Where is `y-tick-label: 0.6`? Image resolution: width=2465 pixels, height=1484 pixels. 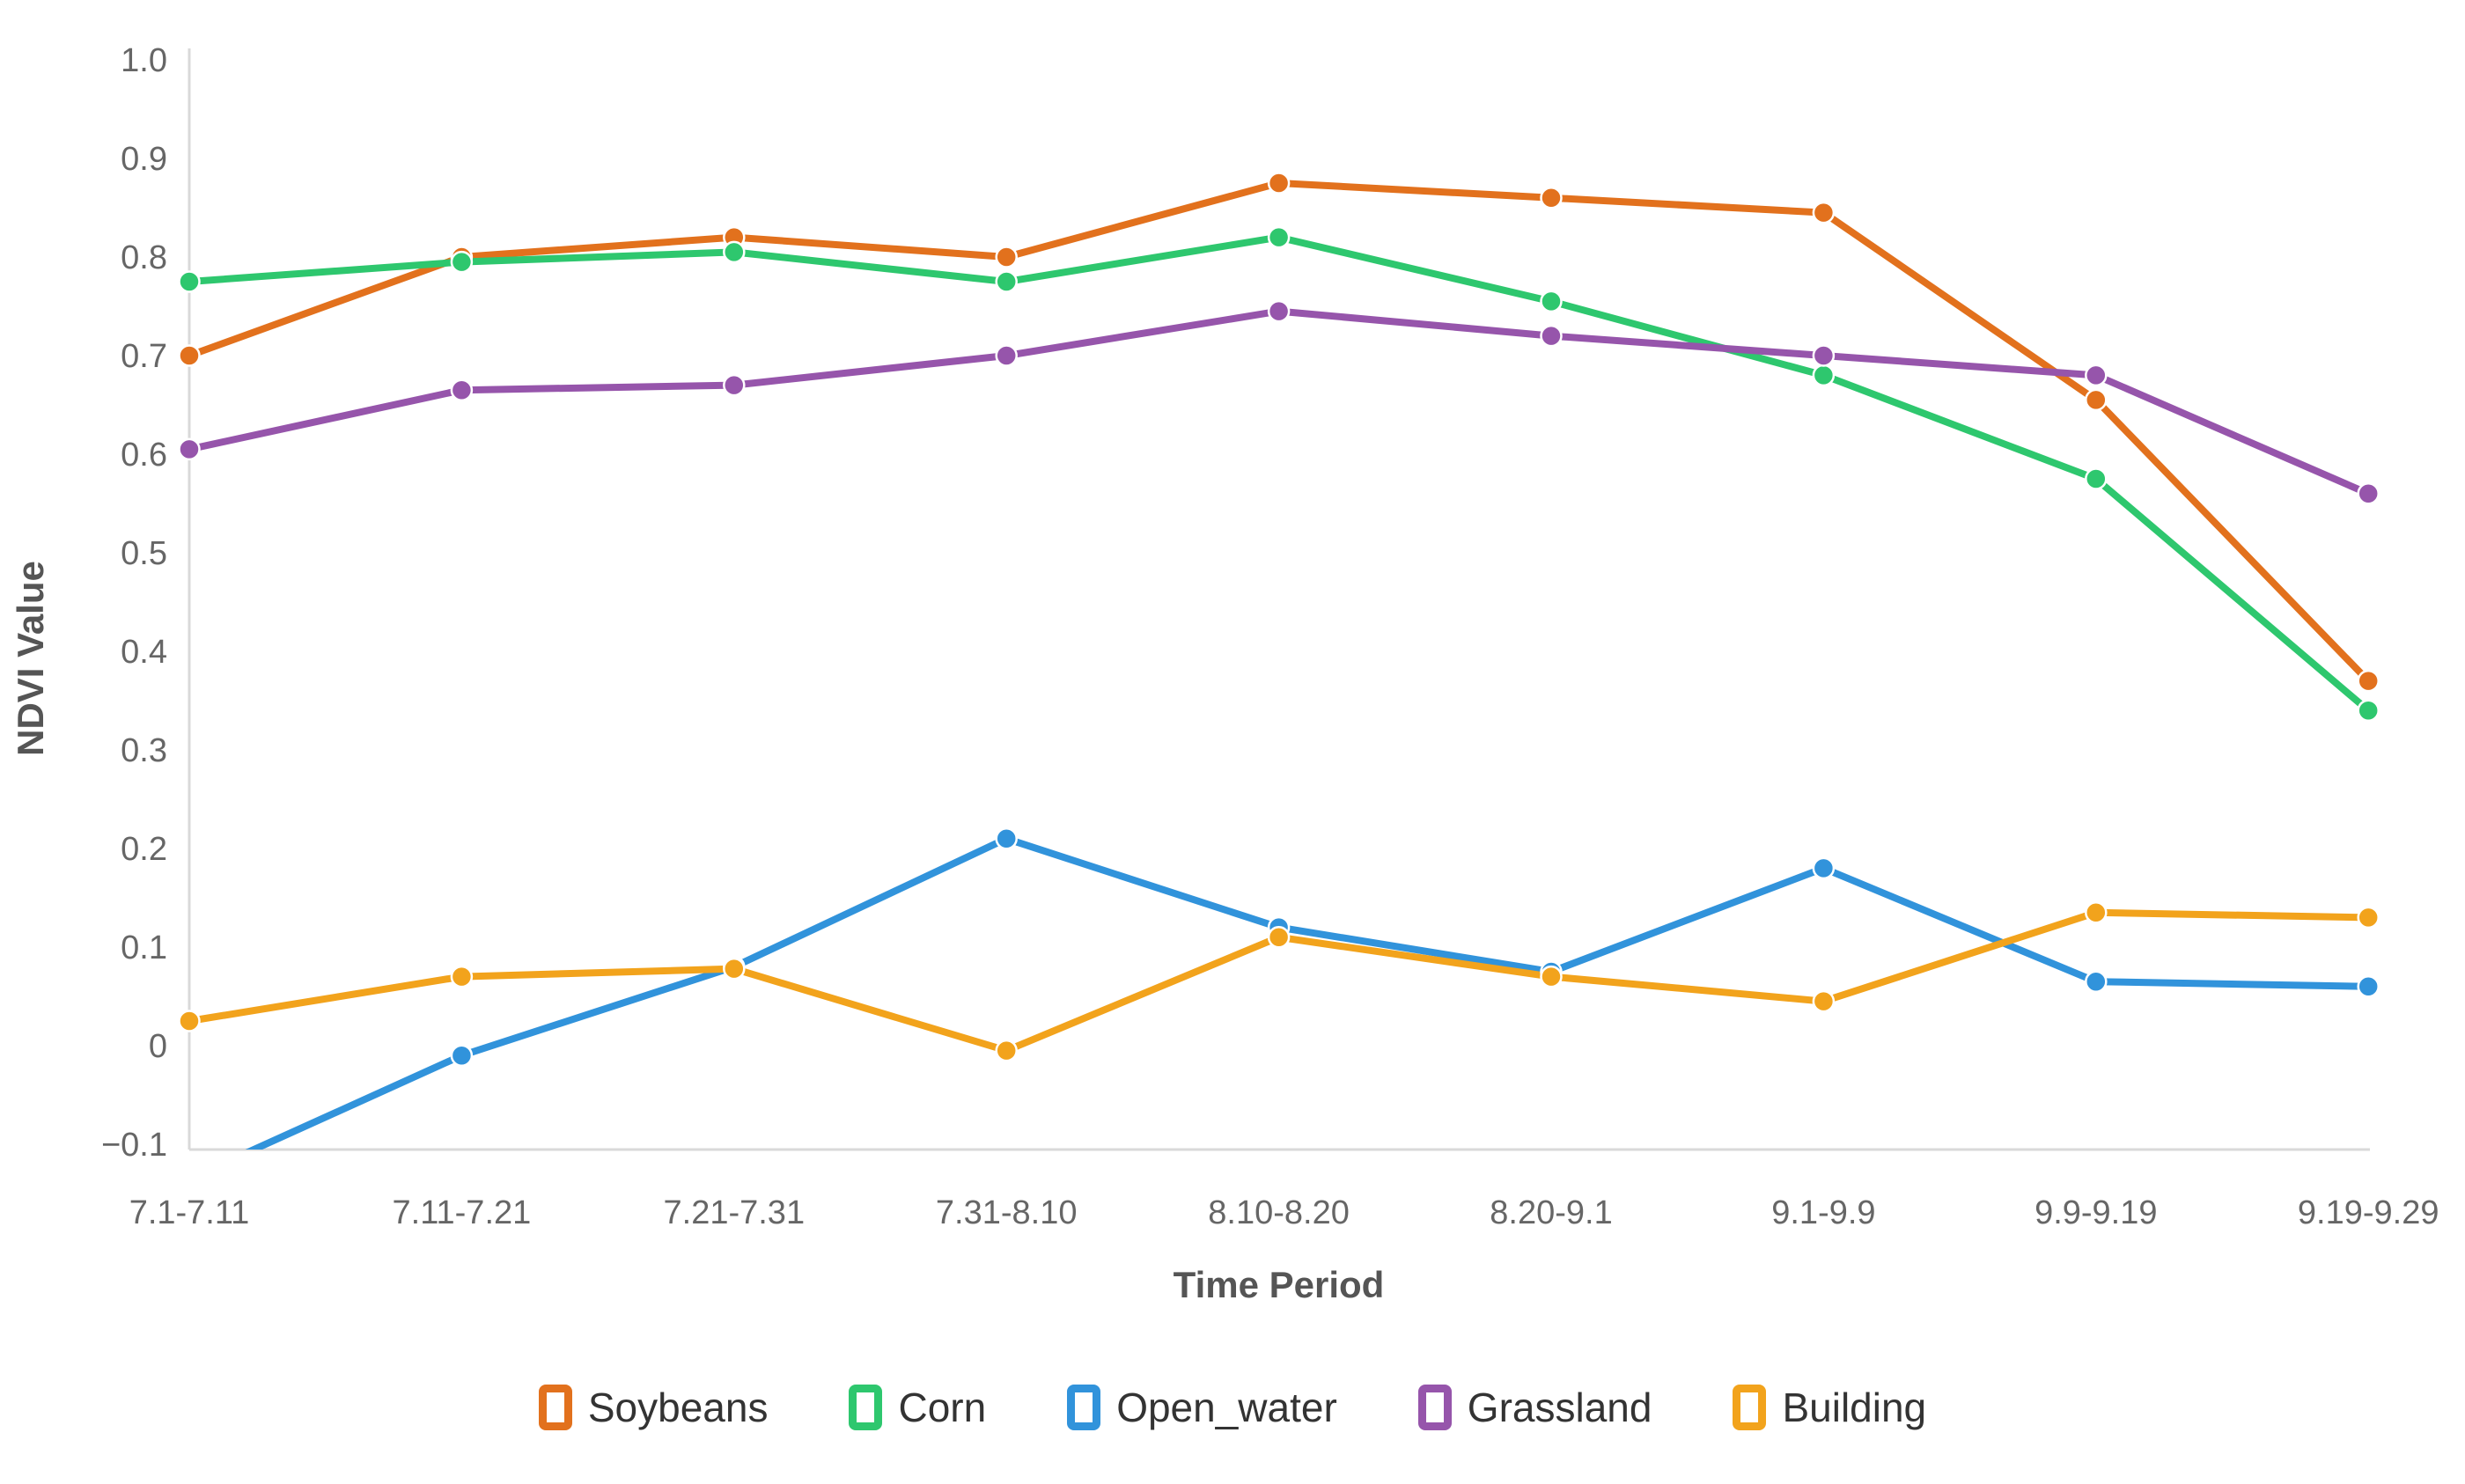 y-tick-label: 0.6 is located at coordinates (144, 455).